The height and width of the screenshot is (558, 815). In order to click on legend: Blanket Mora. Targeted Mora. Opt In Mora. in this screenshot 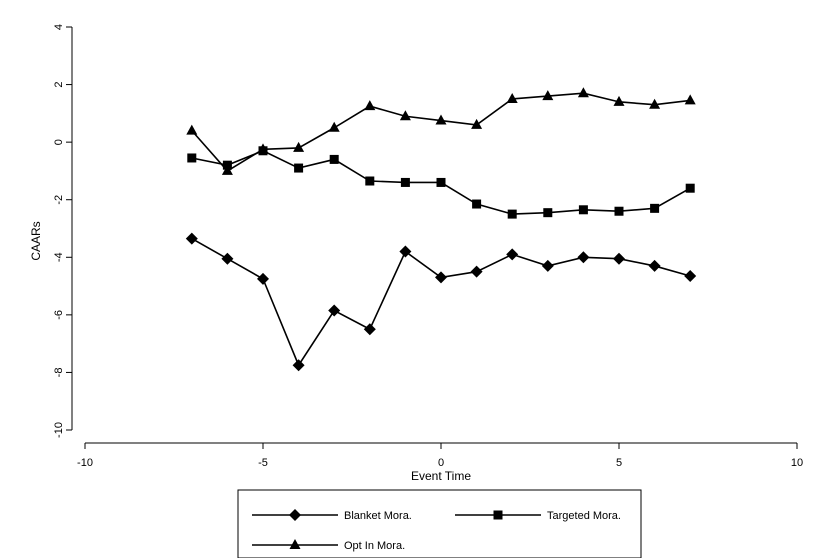, I will do `click(439, 523)`.